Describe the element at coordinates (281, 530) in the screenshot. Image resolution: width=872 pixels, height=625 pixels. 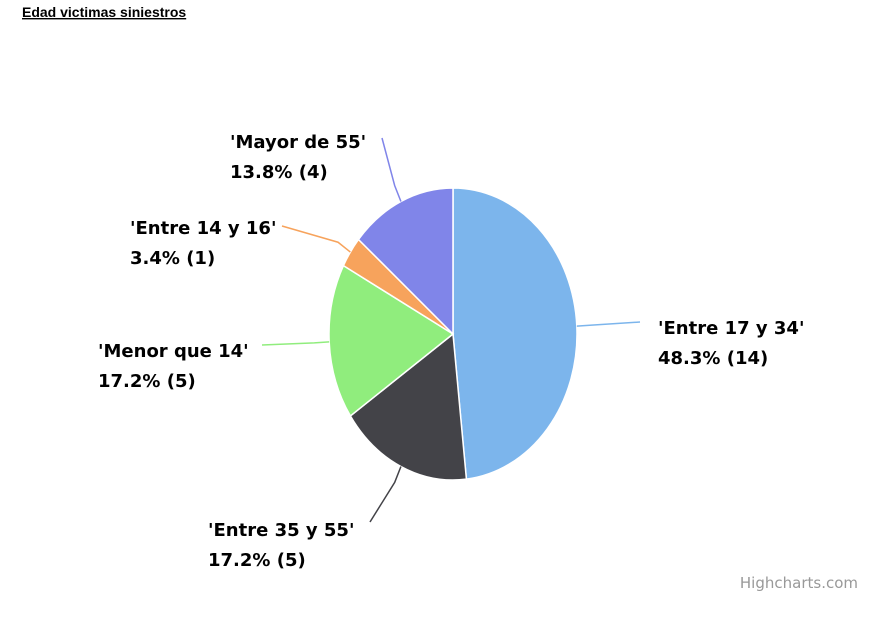
I see `data-label-name: 'Entre 35 y 55'` at that location.